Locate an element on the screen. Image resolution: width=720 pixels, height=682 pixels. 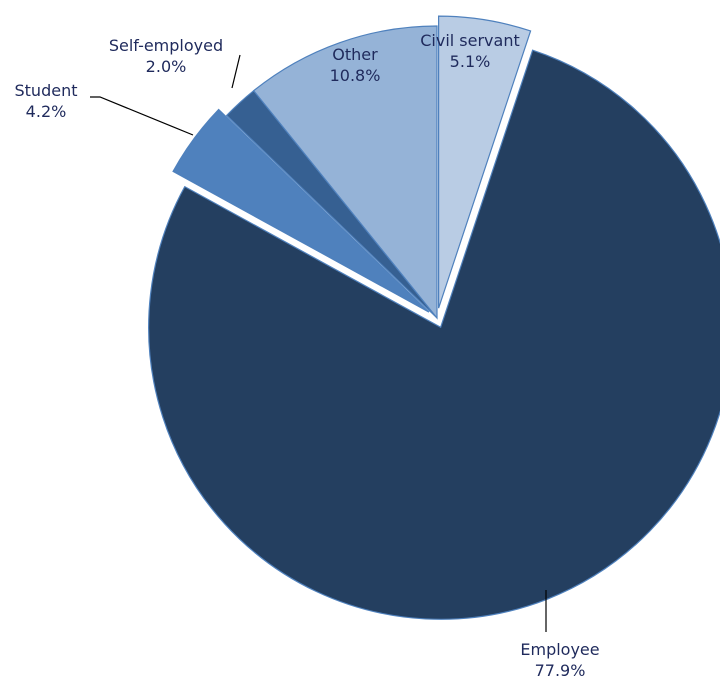
slice-value-other: 10.8% is located at coordinates (355, 75).